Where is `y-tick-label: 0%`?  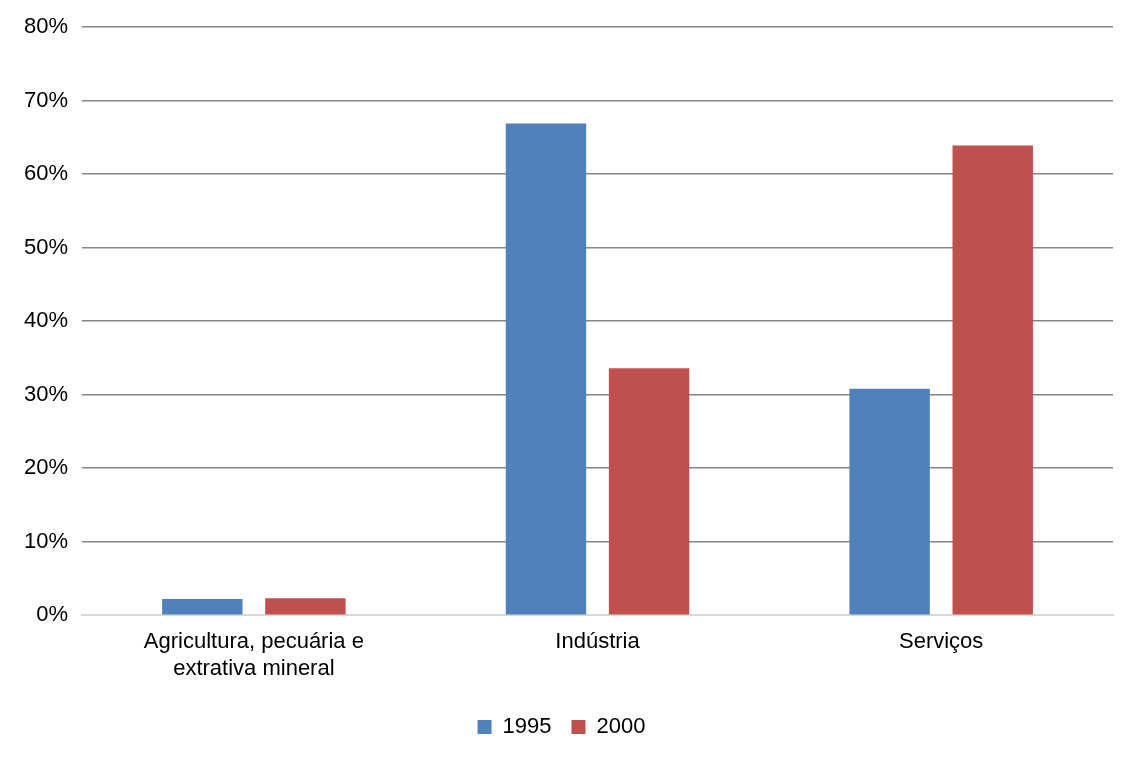
y-tick-label: 0% is located at coordinates (52, 614).